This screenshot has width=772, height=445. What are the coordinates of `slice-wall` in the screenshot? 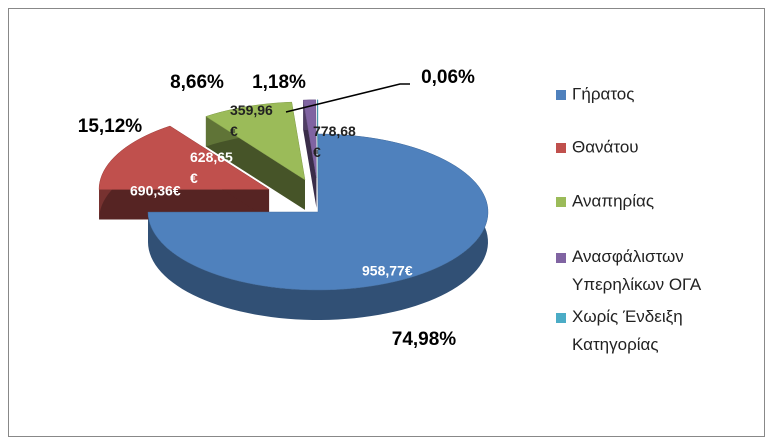 It's located at (255, 163).